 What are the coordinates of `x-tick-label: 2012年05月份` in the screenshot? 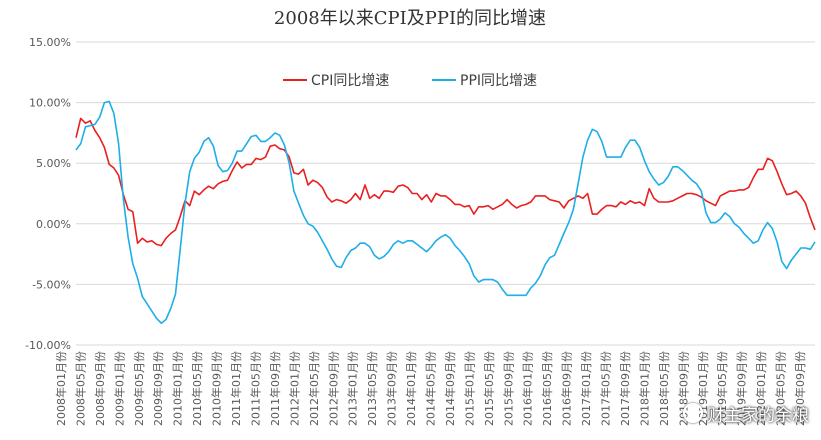 It's located at (314, 388).